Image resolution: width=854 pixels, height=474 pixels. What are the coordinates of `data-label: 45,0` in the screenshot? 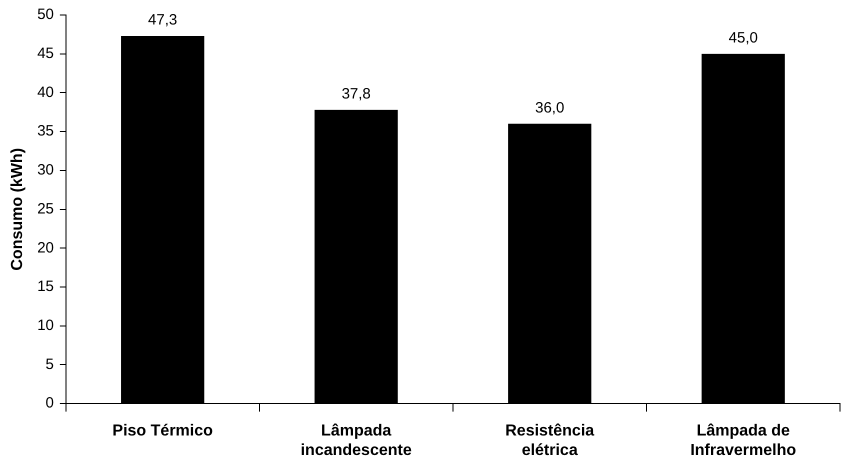 It's located at (743, 38).